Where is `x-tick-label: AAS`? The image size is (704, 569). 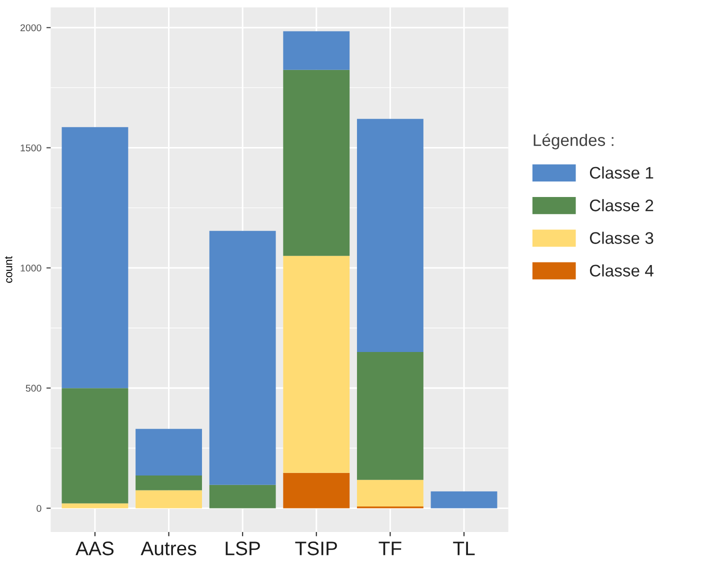
x-tick-label: AAS is located at coordinates (95, 549).